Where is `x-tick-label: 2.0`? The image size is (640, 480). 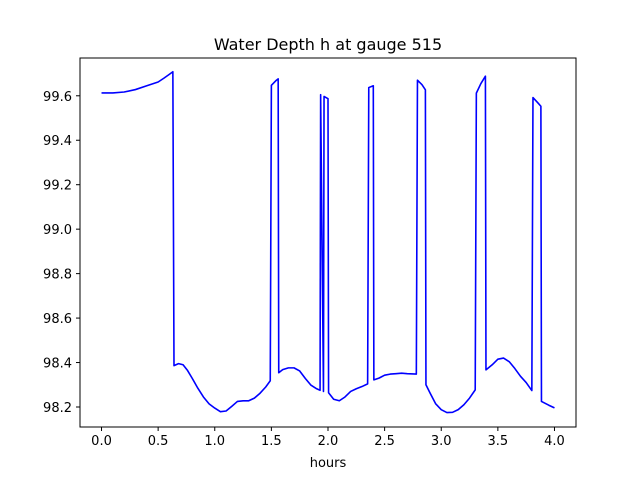 x-tick-label: 2.0 is located at coordinates (328, 441).